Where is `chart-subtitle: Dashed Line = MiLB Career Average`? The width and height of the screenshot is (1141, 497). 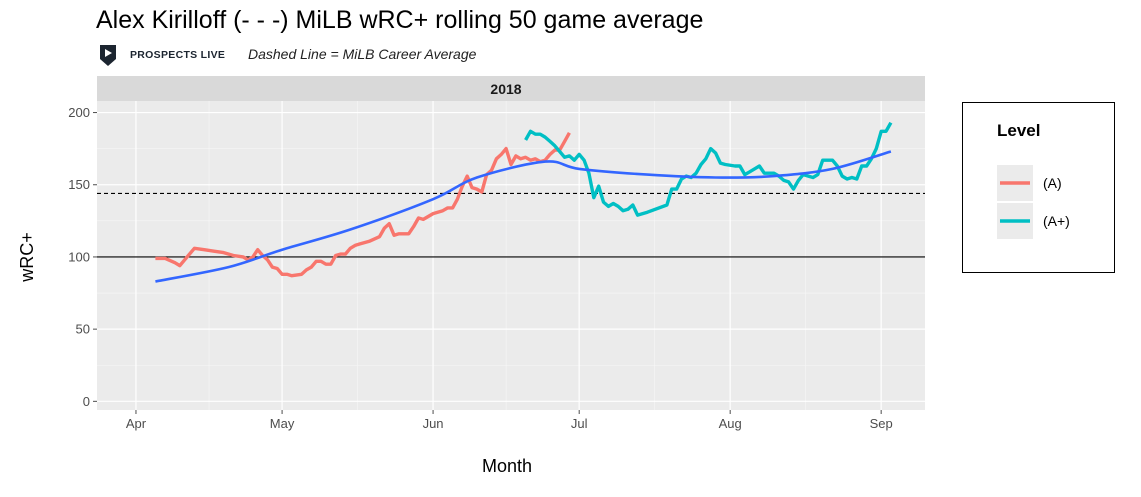
chart-subtitle: Dashed Line = MiLB Career Average is located at coordinates (362, 54).